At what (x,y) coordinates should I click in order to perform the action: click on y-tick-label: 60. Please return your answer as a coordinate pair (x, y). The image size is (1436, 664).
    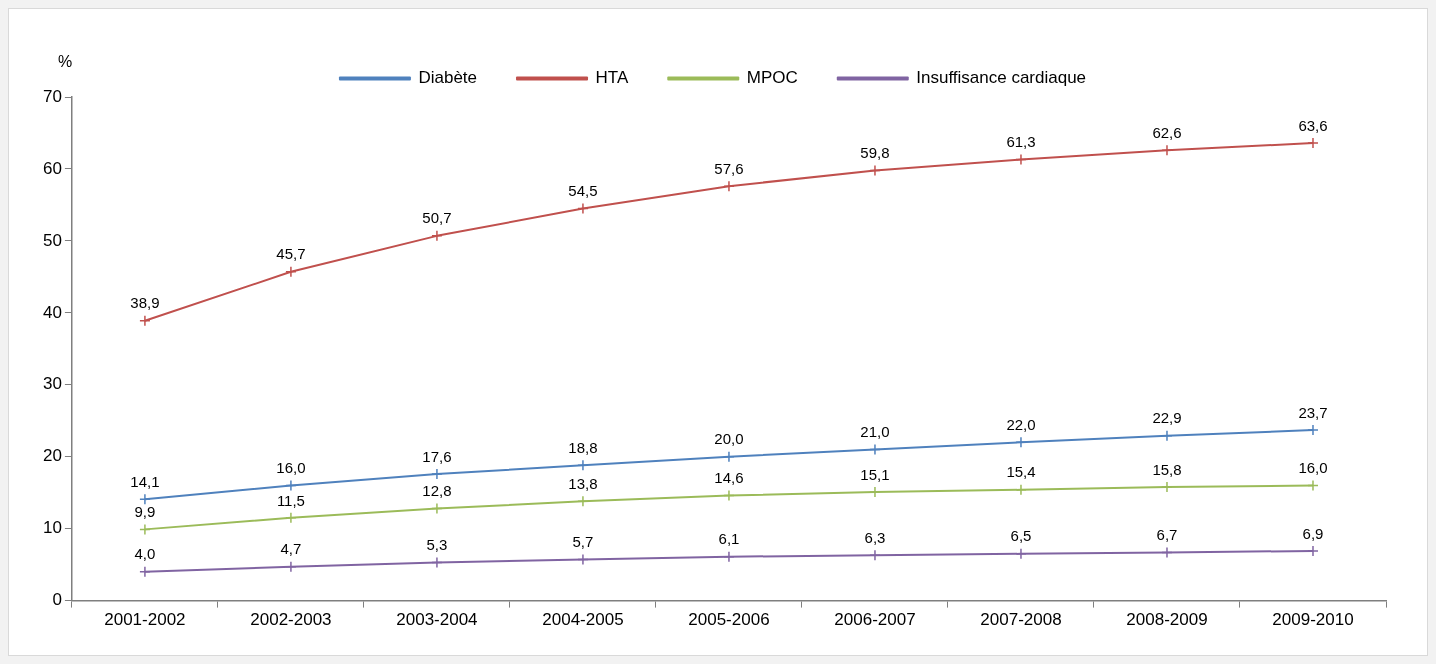
    Looking at the image, I should click on (52, 168).